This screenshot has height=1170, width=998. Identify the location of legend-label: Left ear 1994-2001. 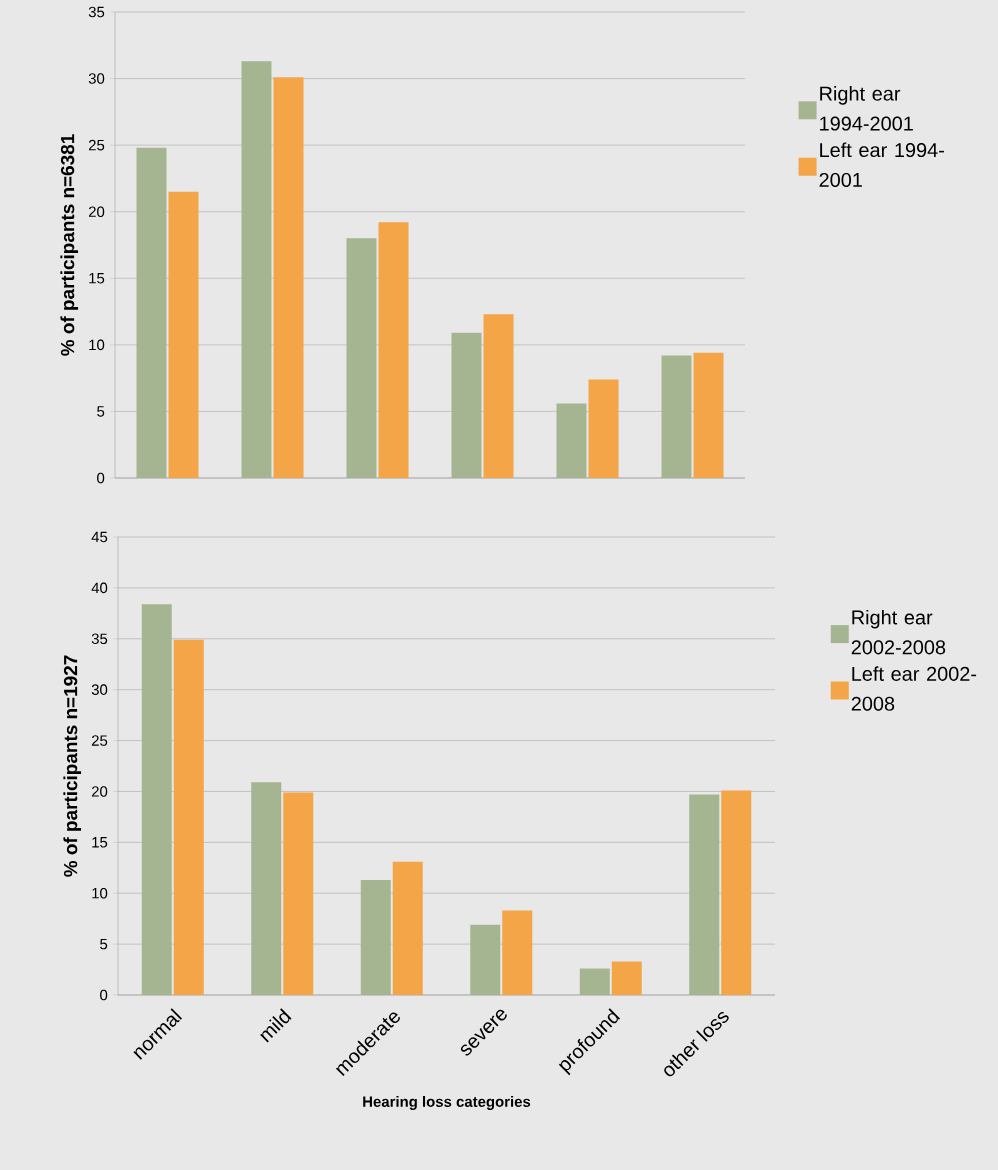
(881, 164).